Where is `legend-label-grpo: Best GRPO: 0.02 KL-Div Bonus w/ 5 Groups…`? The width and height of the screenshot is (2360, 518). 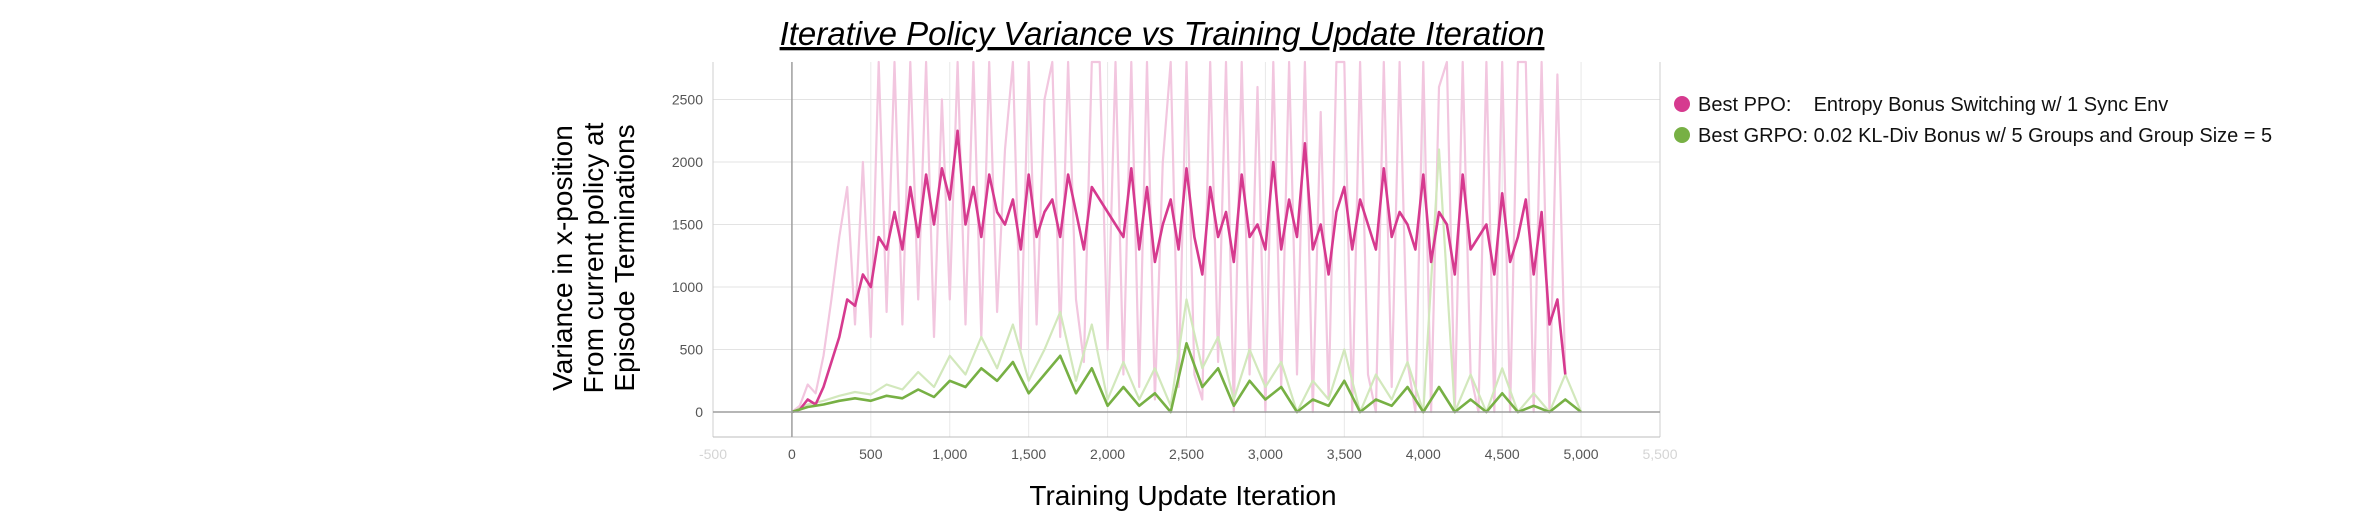
legend-label-grpo: Best GRPO: 0.02 KL-Div Bonus w/ 5 Groups… is located at coordinates (1985, 136).